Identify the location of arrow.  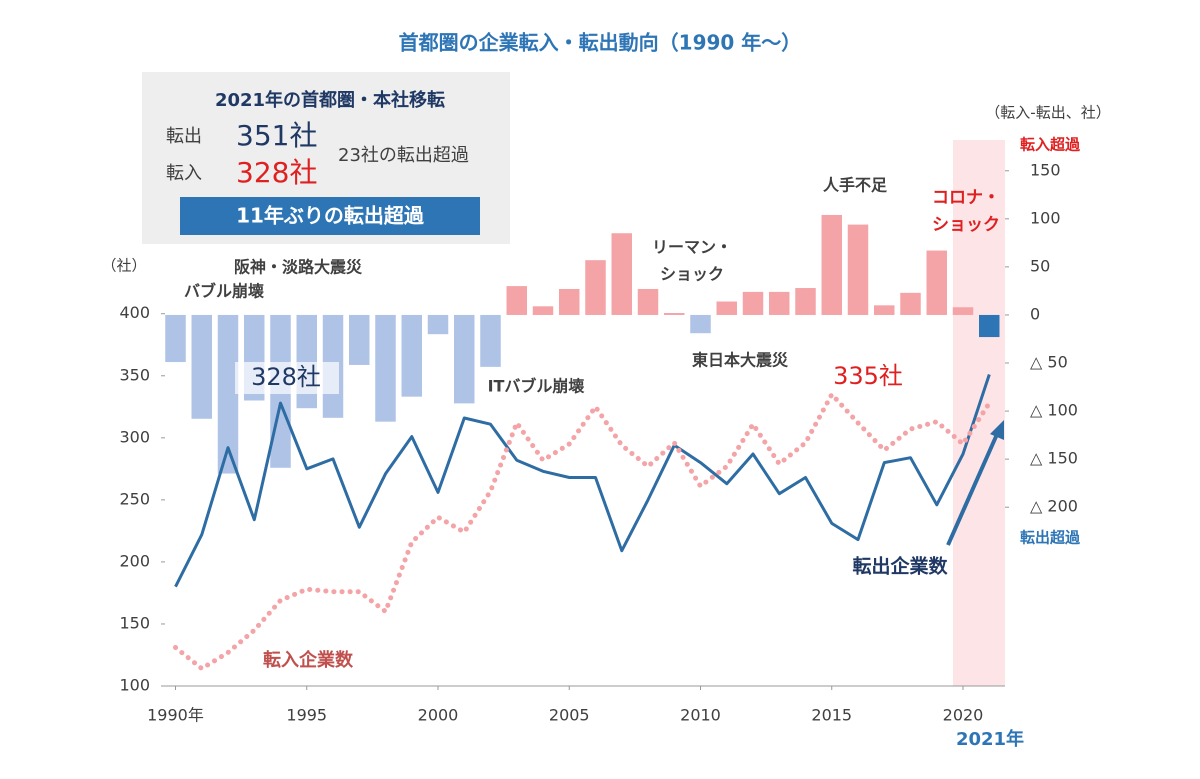
(973, 488).